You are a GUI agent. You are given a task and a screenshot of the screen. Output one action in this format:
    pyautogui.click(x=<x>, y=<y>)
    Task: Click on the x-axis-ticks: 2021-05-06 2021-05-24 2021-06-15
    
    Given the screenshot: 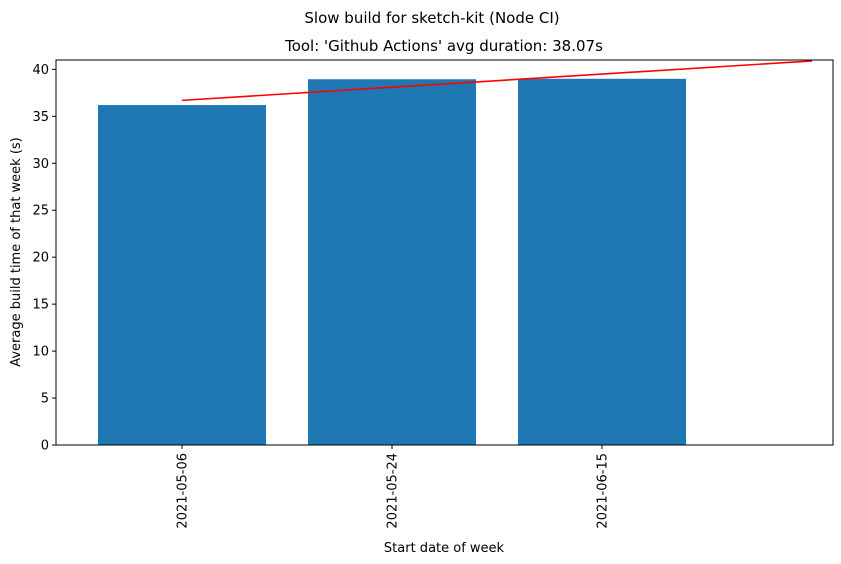 What is the action you would take?
    pyautogui.click(x=393, y=487)
    